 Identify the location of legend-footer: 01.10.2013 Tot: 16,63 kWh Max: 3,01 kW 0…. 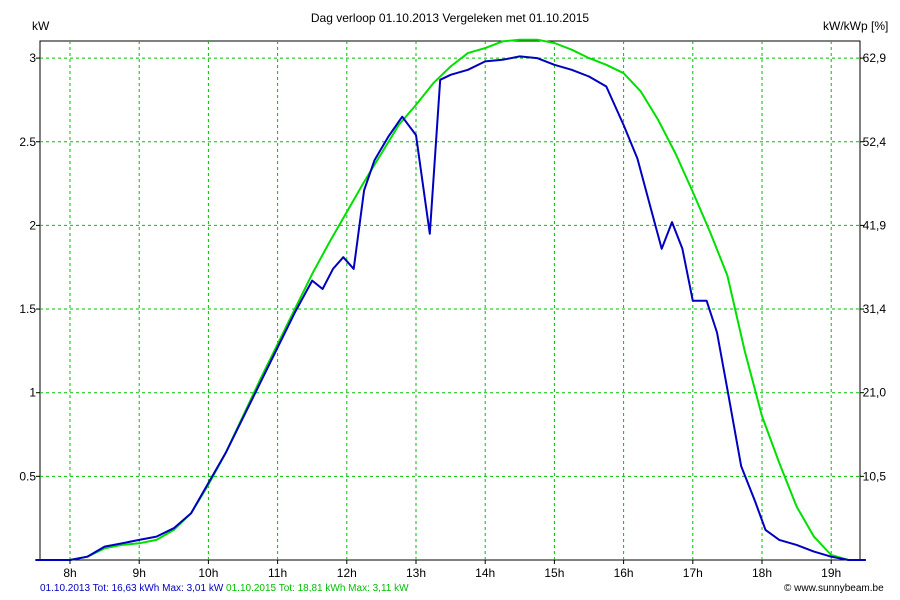
(224, 588).